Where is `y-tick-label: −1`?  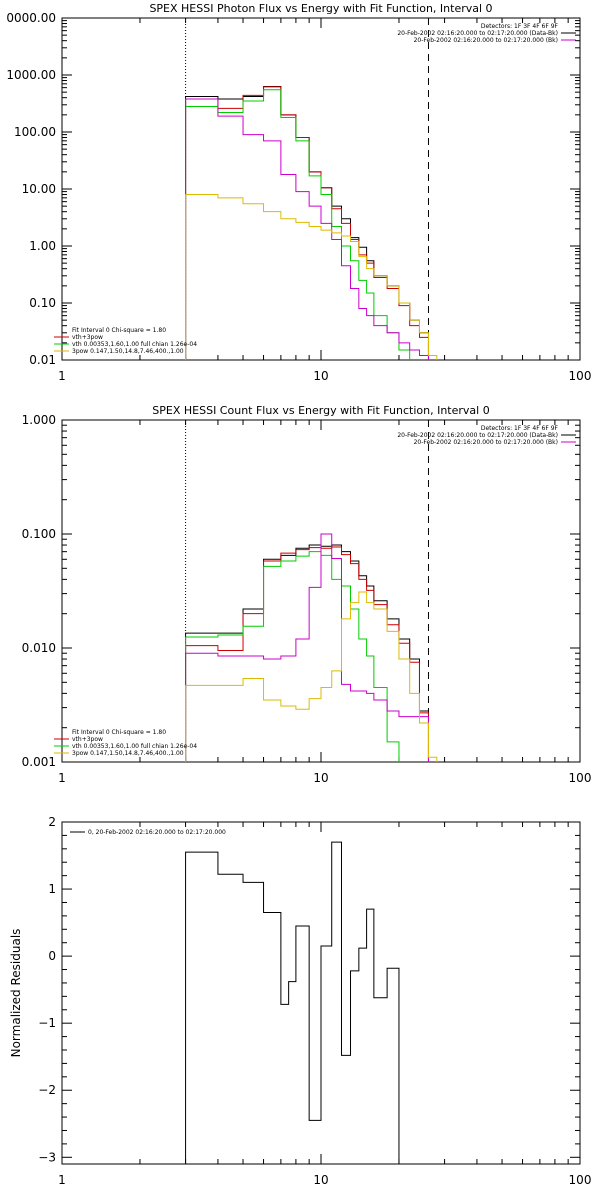
y-tick-label: −1 is located at coordinates (47, 1023).